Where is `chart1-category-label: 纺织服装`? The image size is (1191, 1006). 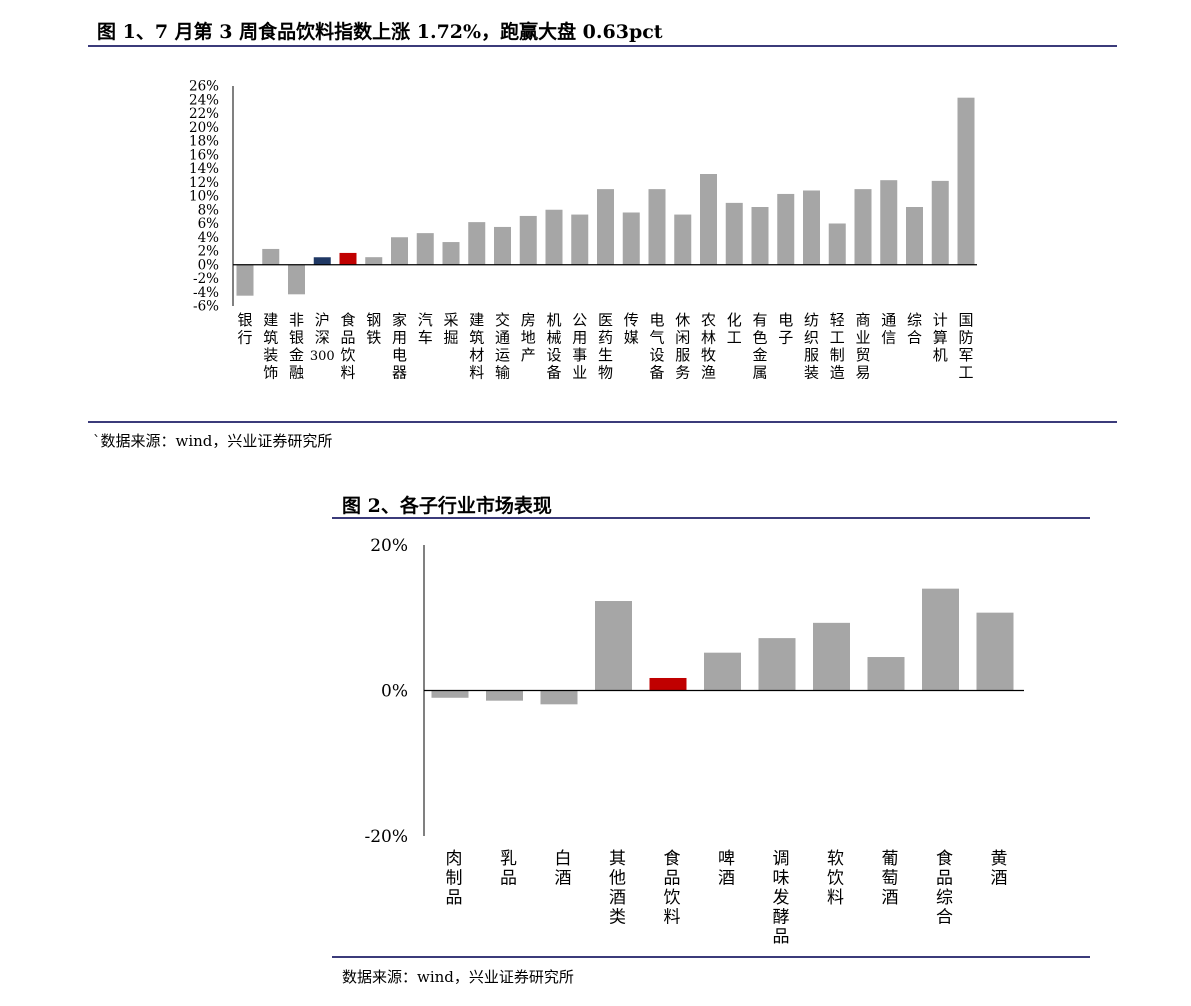 chart1-category-label: 纺织服装 is located at coordinates (811, 346).